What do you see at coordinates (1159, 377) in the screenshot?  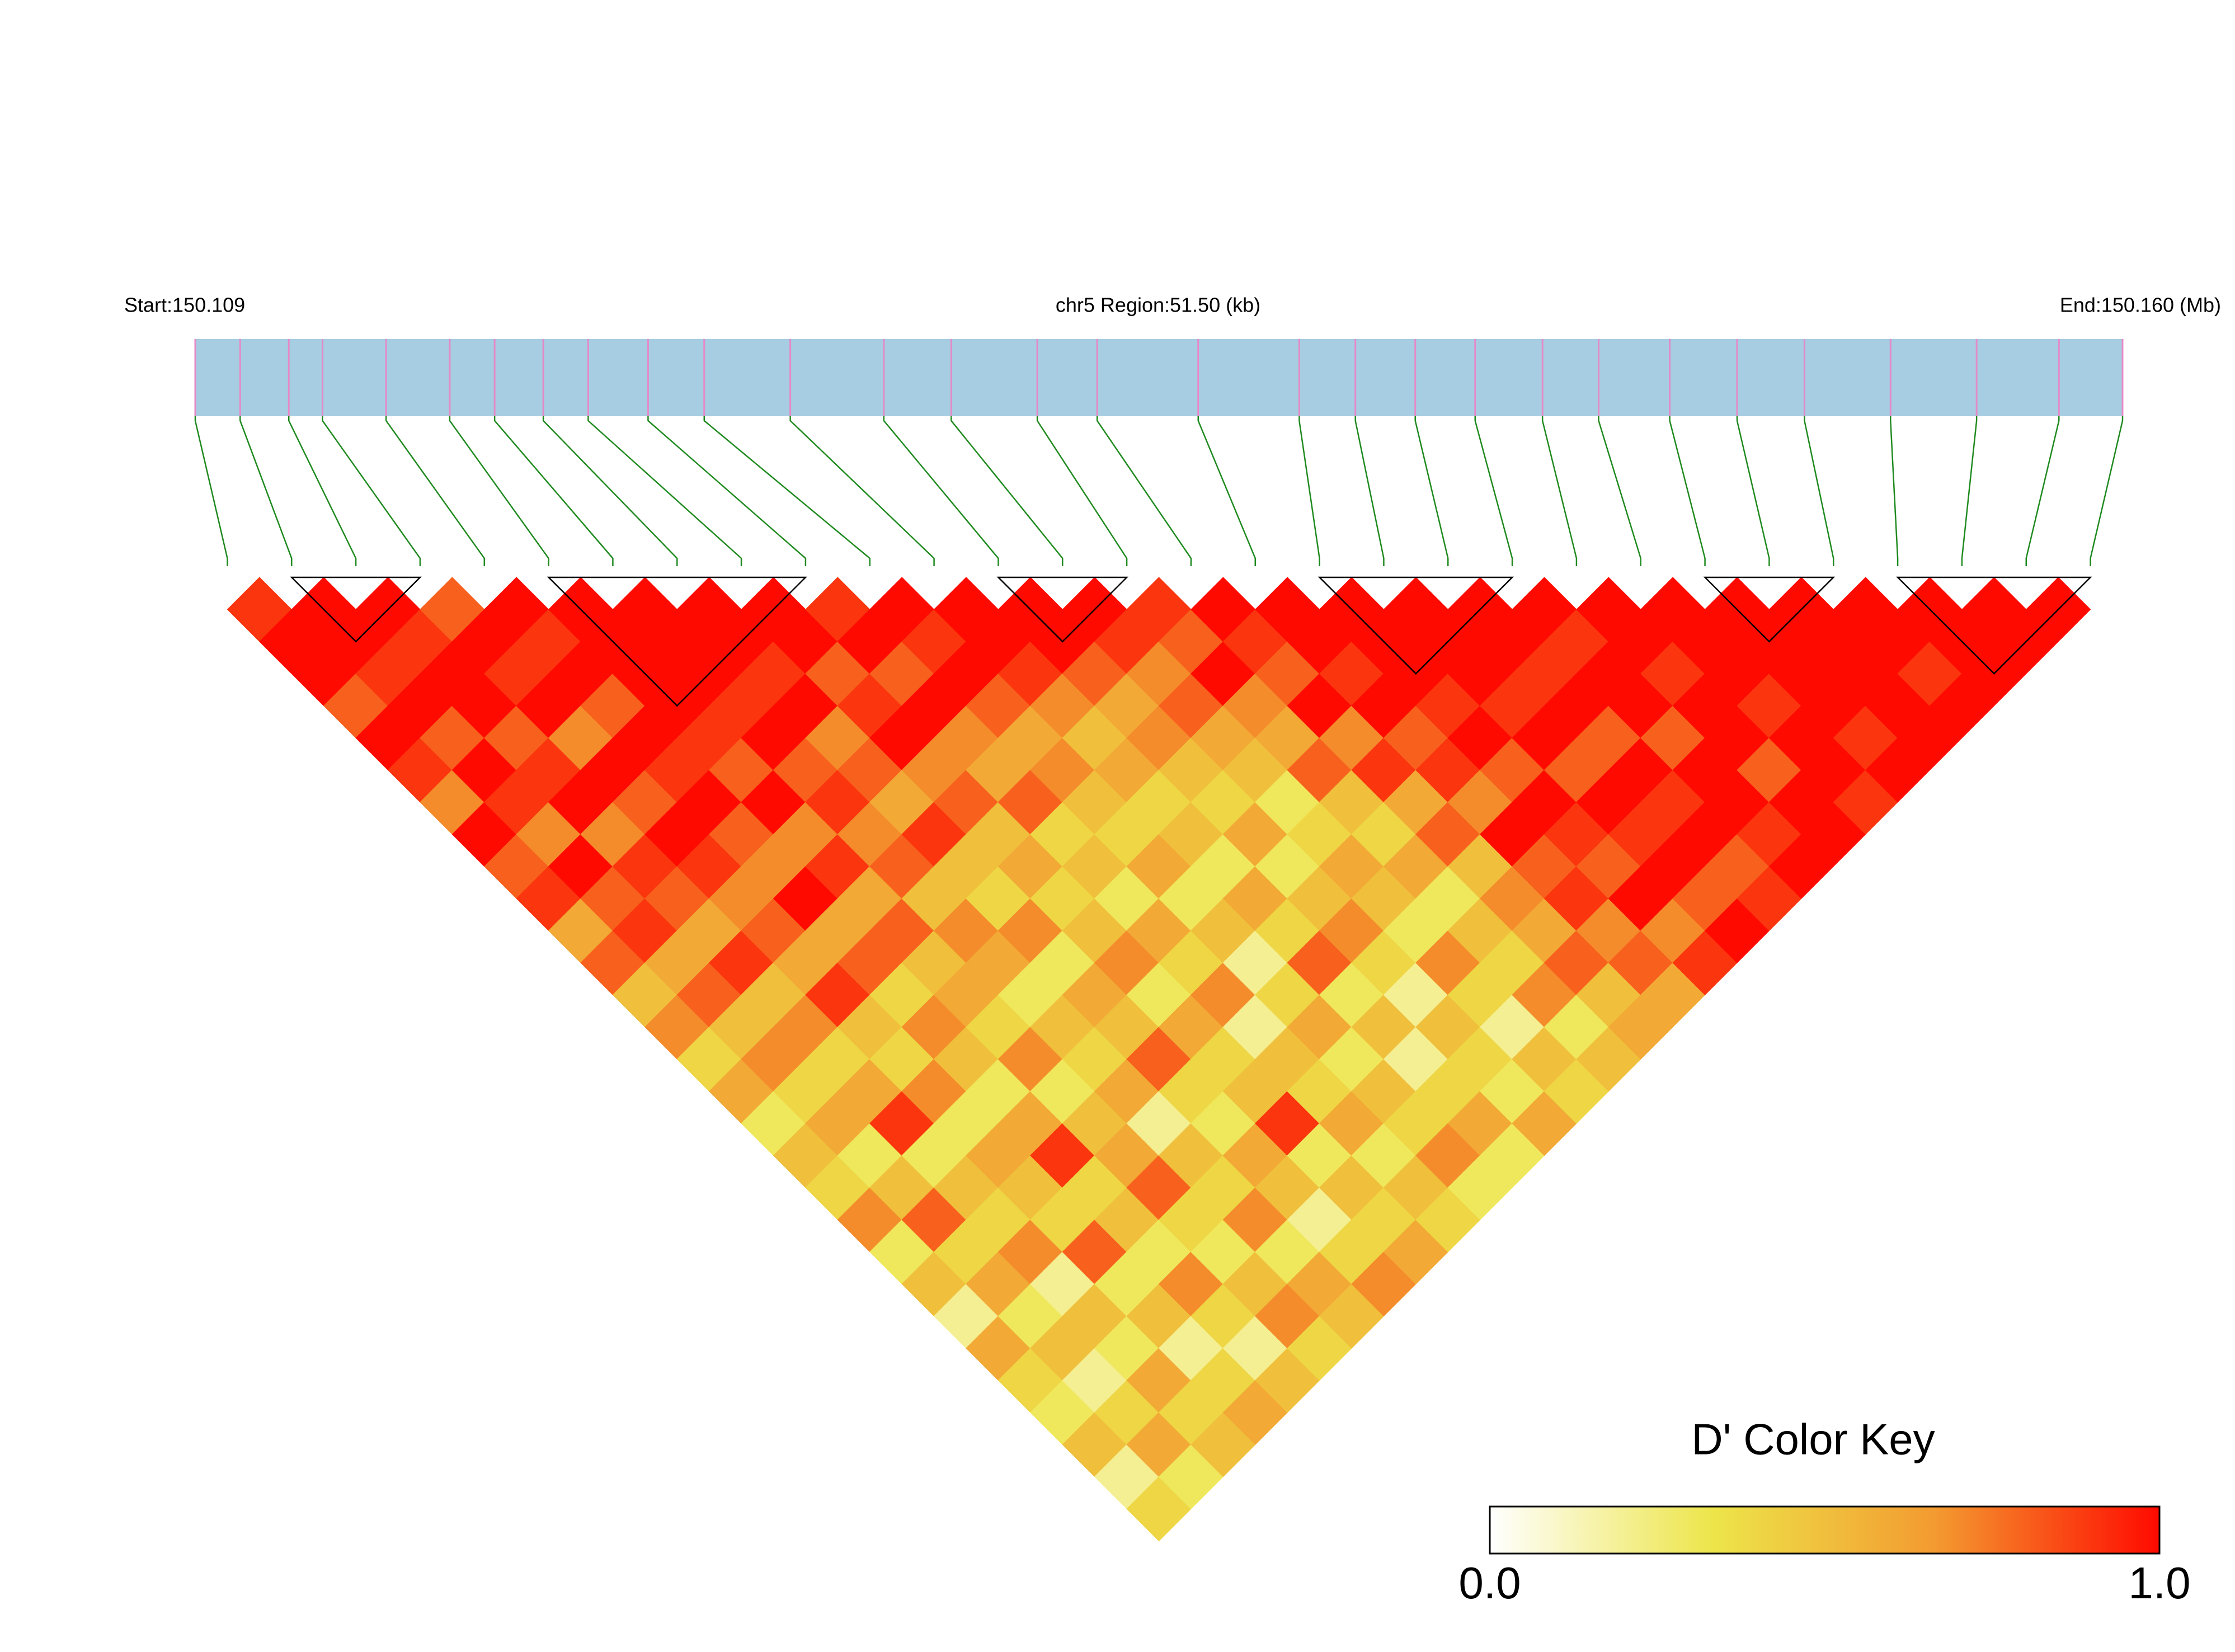 I see `position-bar` at bounding box center [1159, 377].